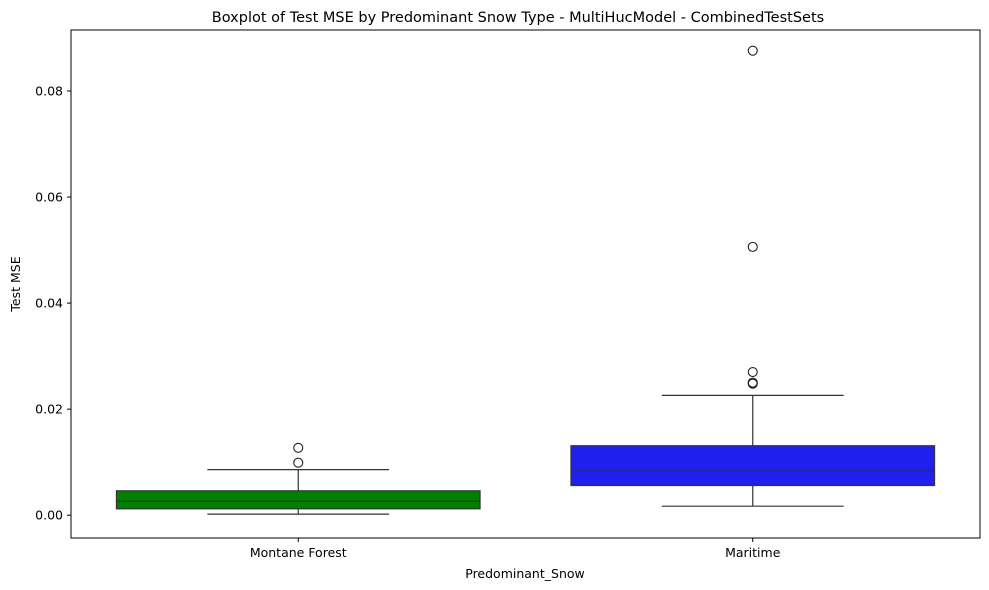  Describe the element at coordinates (298, 478) in the screenshot. I see `box-group` at that location.